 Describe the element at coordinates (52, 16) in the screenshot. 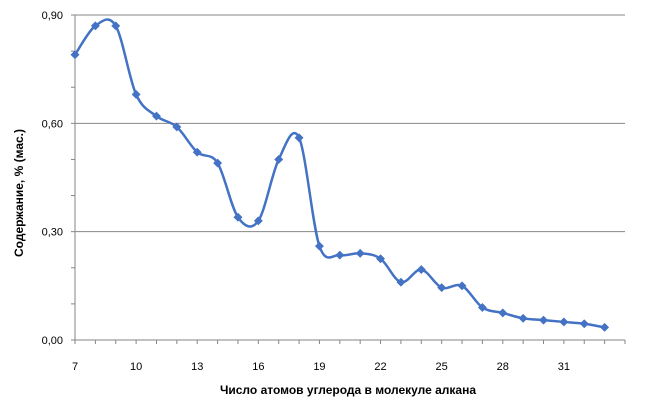

I see `y-tick-label: 0,90` at that location.